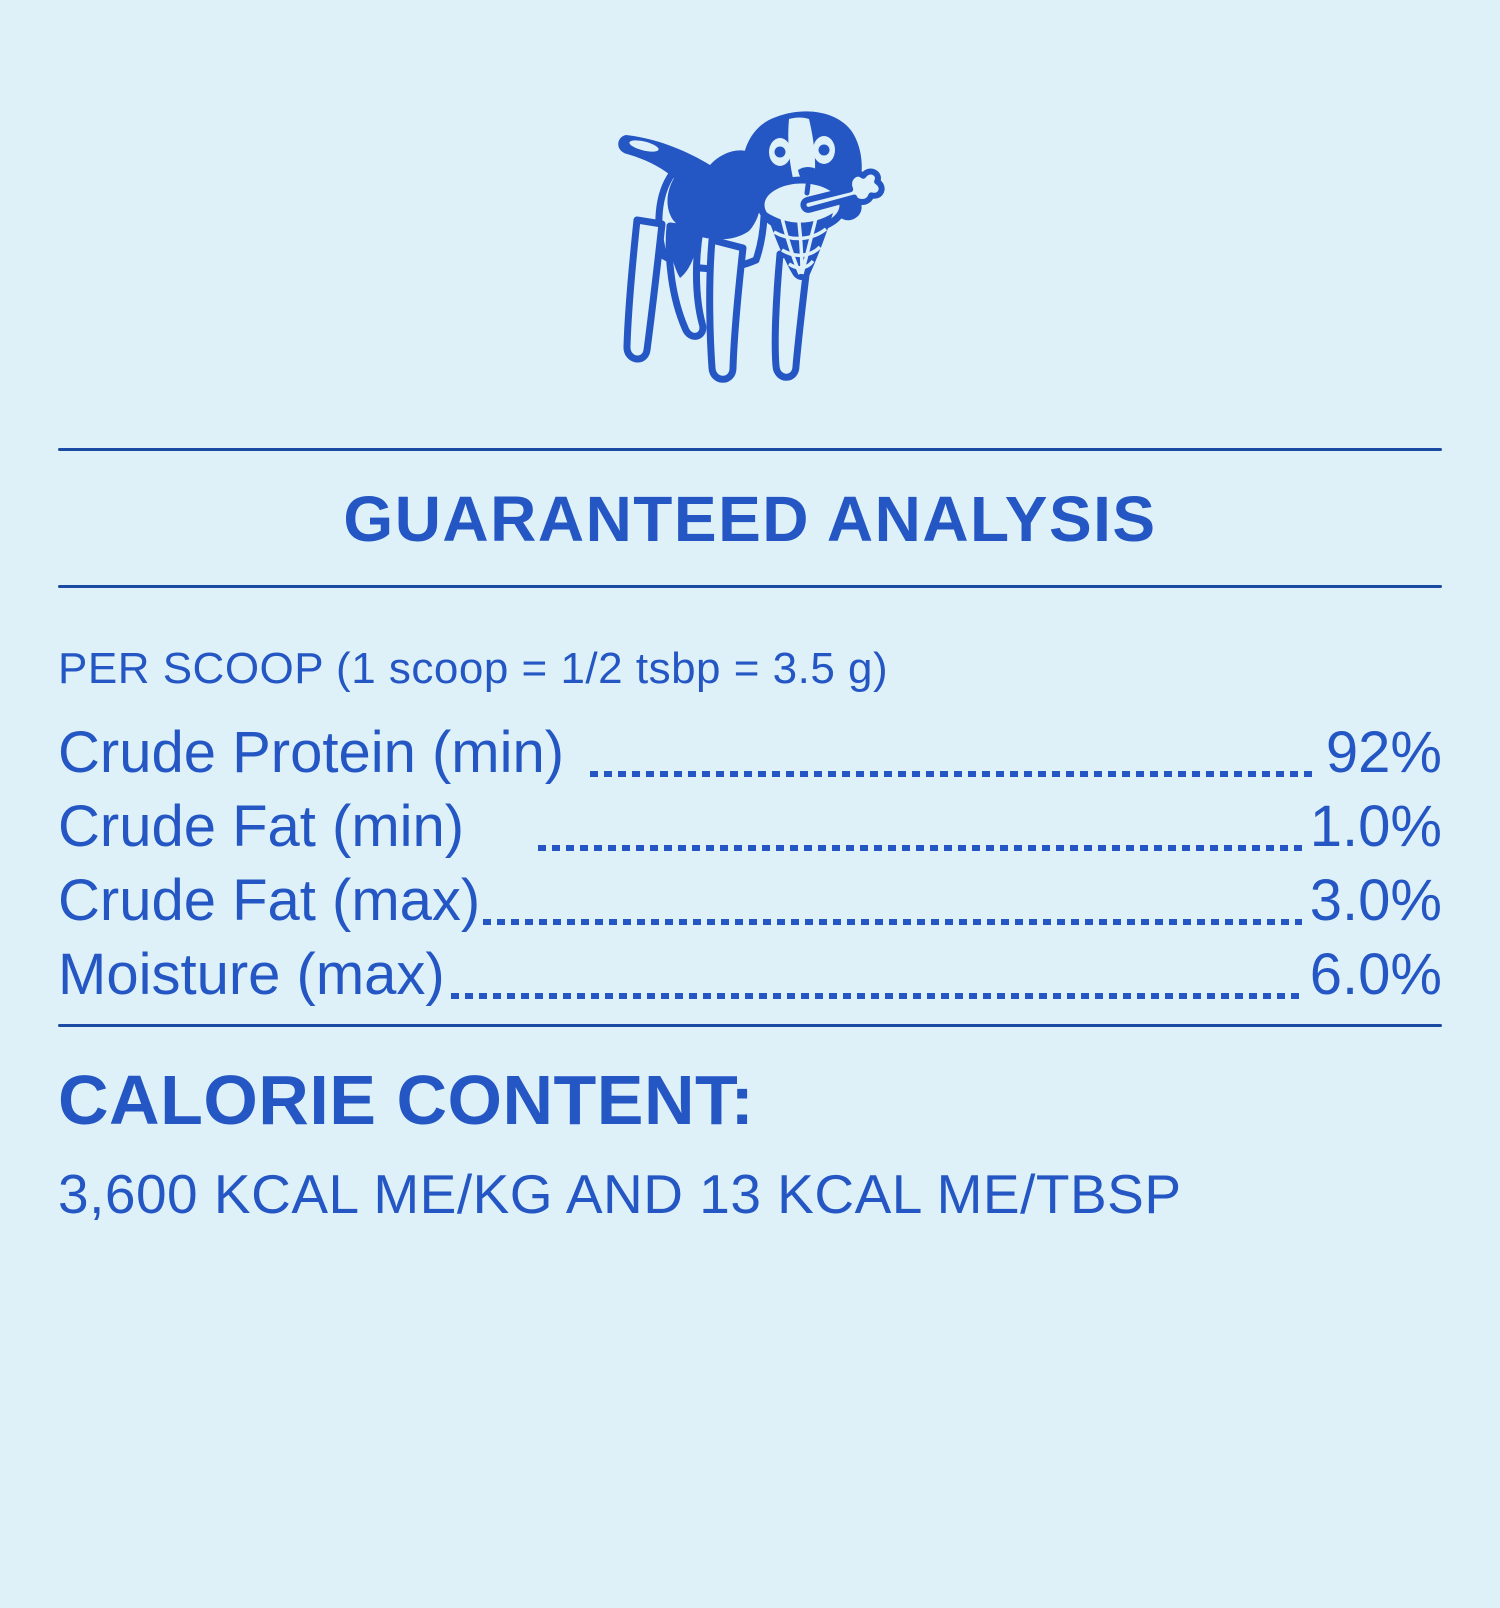 The height and width of the screenshot is (1608, 1500). I want to click on analysis-row-value: 1.0%, so click(1375, 826).